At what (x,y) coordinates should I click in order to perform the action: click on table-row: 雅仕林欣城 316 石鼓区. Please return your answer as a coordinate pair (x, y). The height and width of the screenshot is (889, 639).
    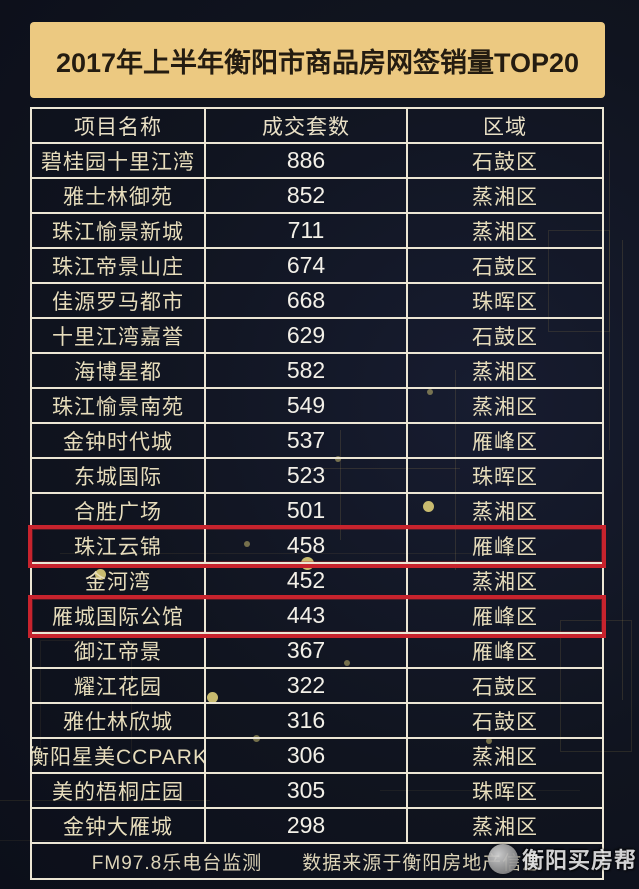
    Looking at the image, I should click on (317, 721).